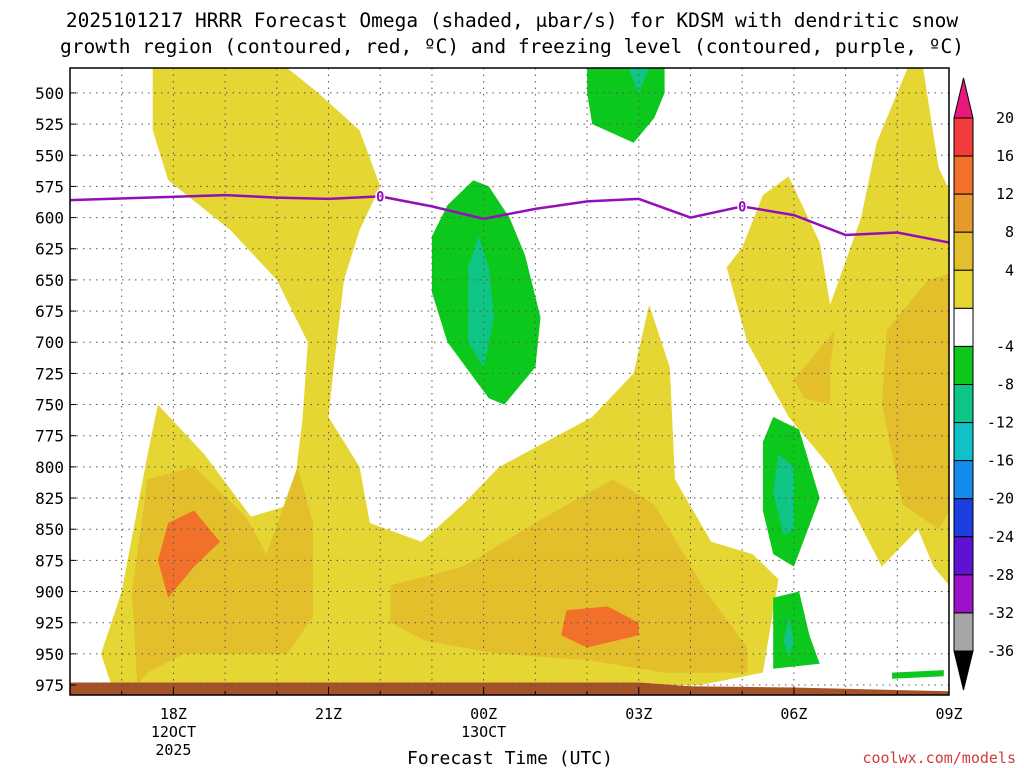 Image resolution: width=1024 pixels, height=768 pixels. What do you see at coordinates (49, 311) in the screenshot?
I see `y-tick-label-675: 675` at bounding box center [49, 311].